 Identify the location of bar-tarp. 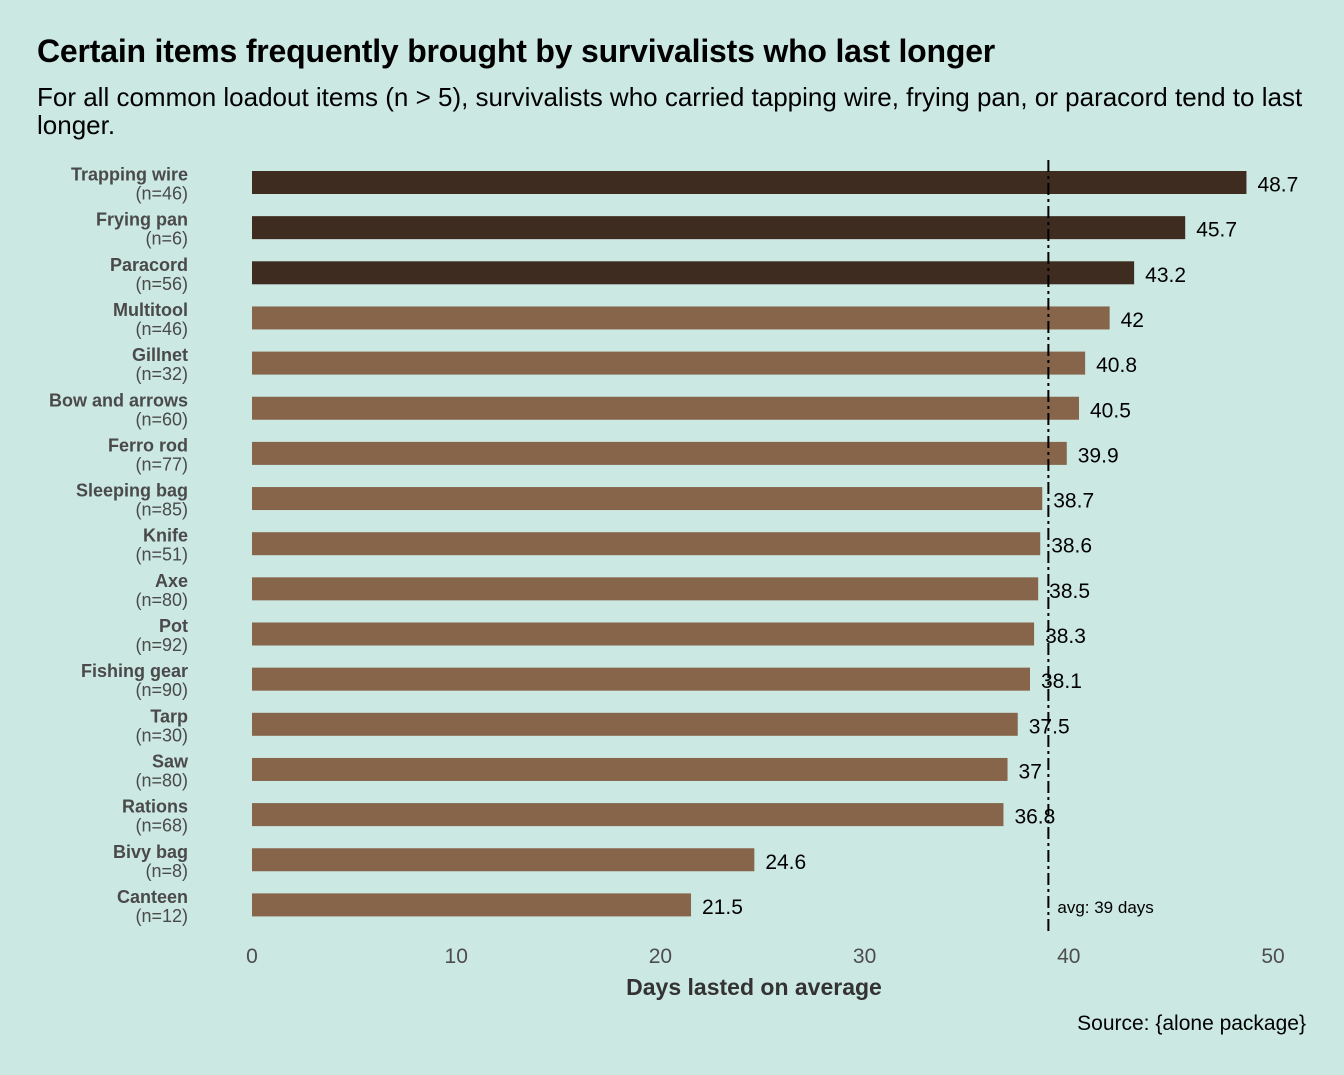
(635, 724).